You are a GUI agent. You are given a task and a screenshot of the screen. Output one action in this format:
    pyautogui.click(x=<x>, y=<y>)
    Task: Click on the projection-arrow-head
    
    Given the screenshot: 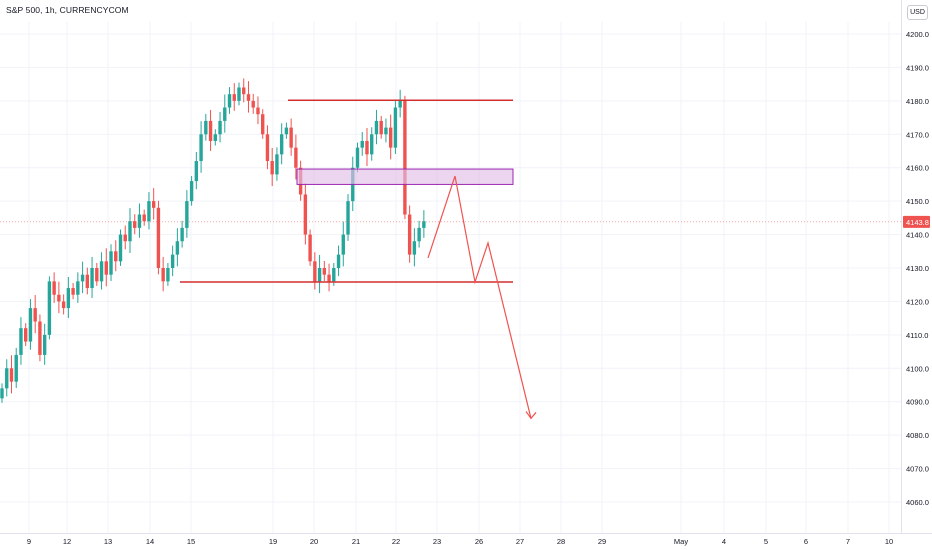 What is the action you would take?
    pyautogui.click(x=531, y=415)
    